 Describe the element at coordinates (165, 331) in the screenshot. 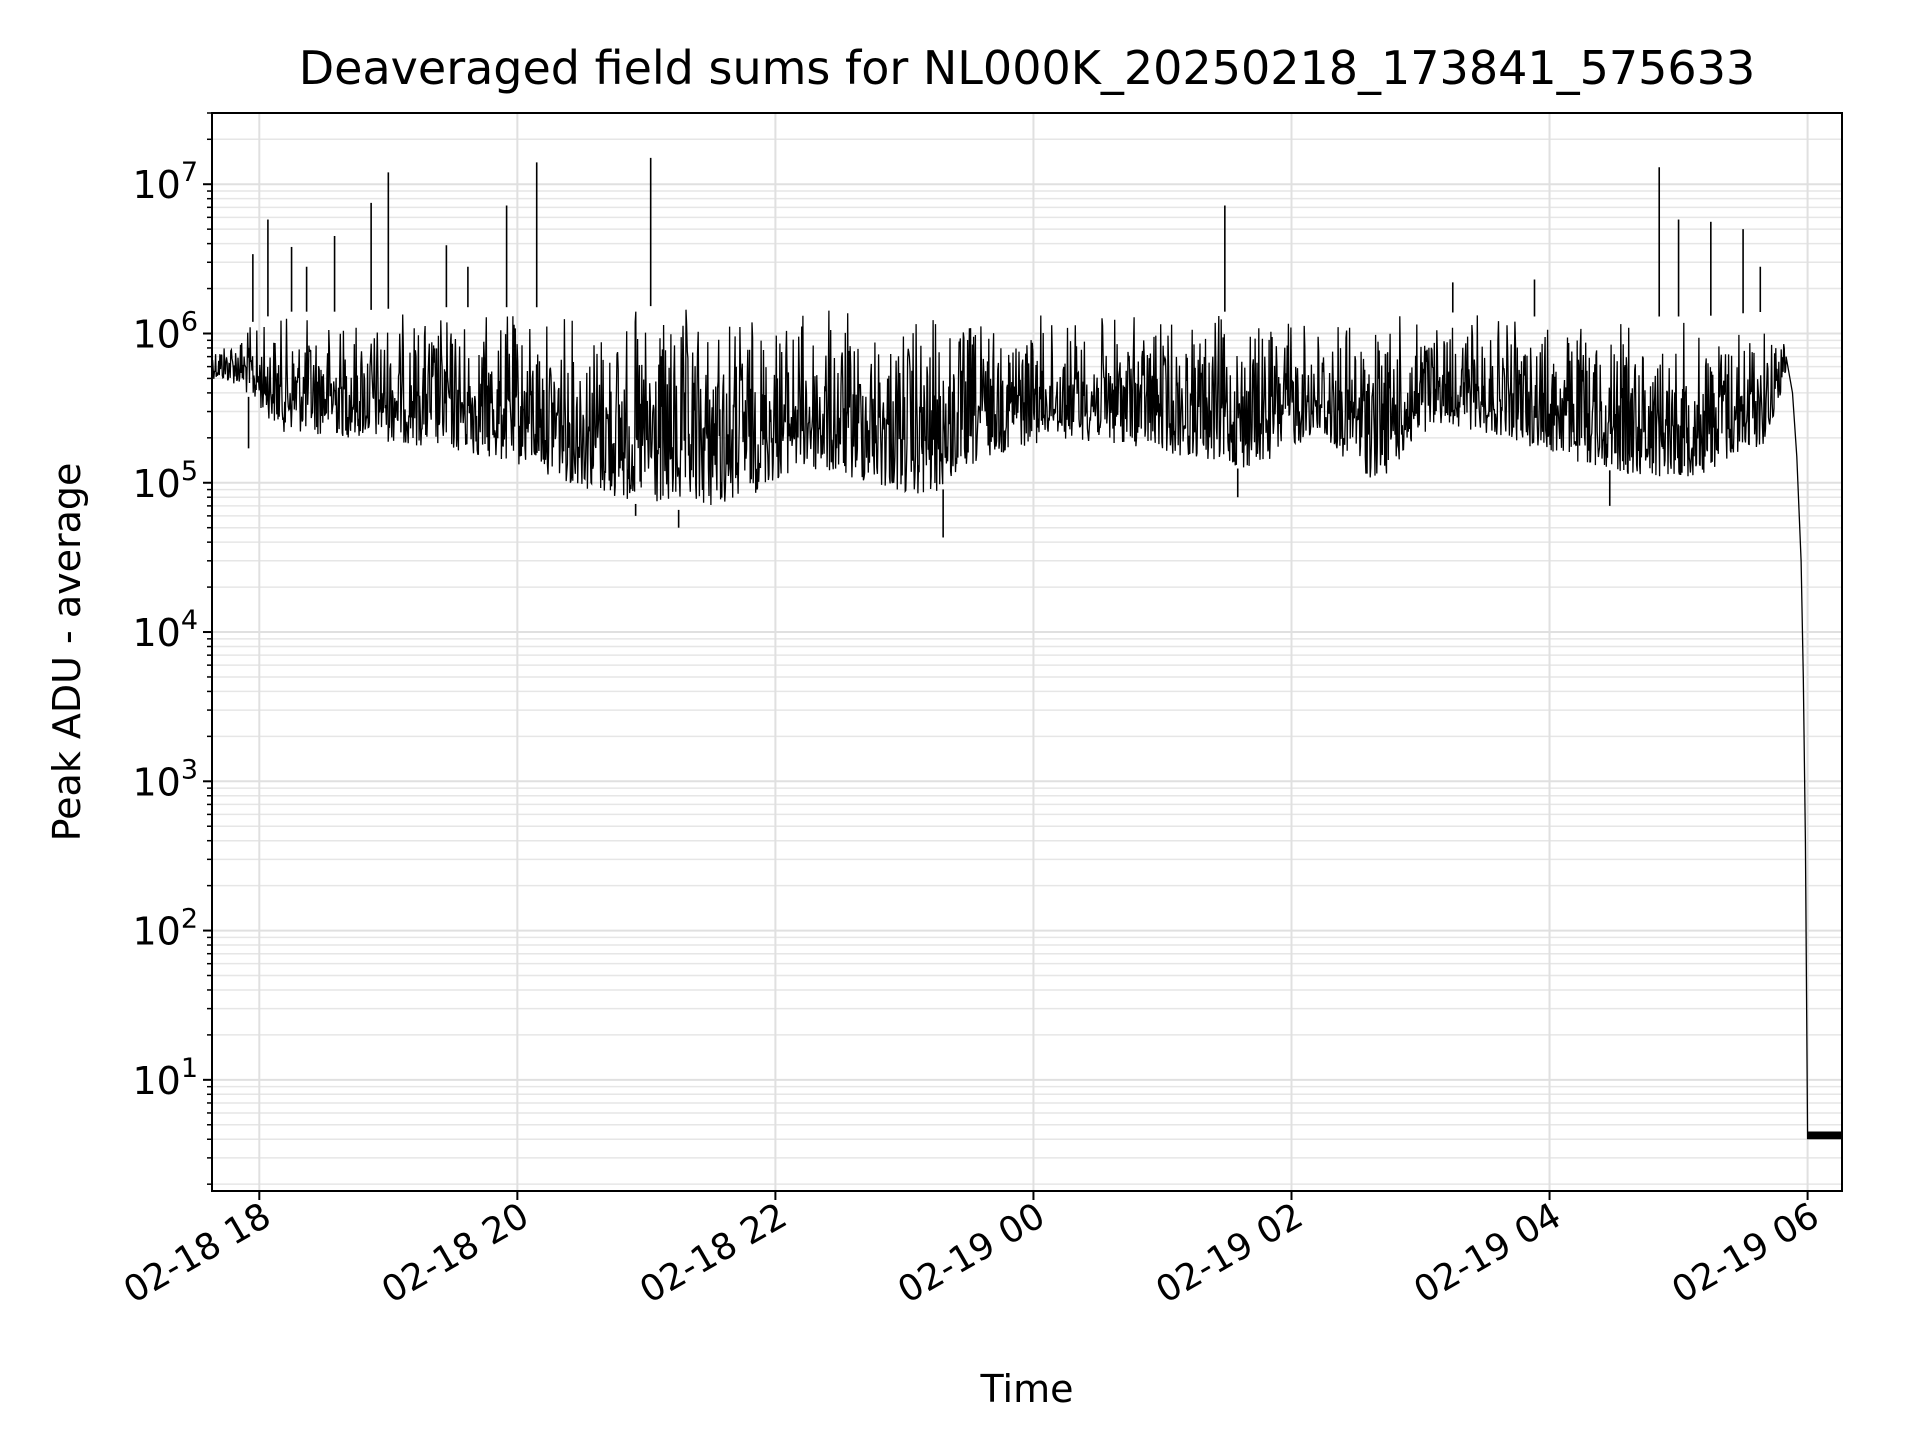

I see `y-tick-label: 106` at that location.